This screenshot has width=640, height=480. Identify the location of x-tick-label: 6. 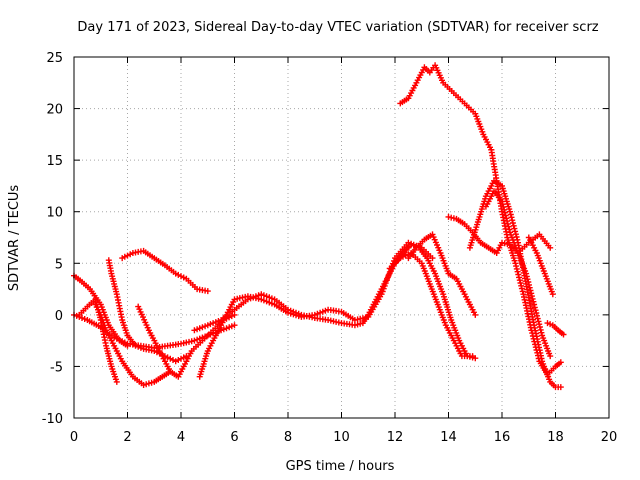
(234, 437).